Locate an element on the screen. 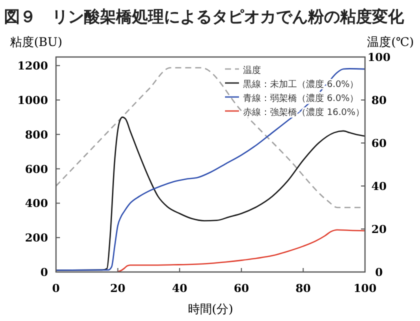 The height and width of the screenshot is (321, 420). x-tick-label: 40 is located at coordinates (180, 288).